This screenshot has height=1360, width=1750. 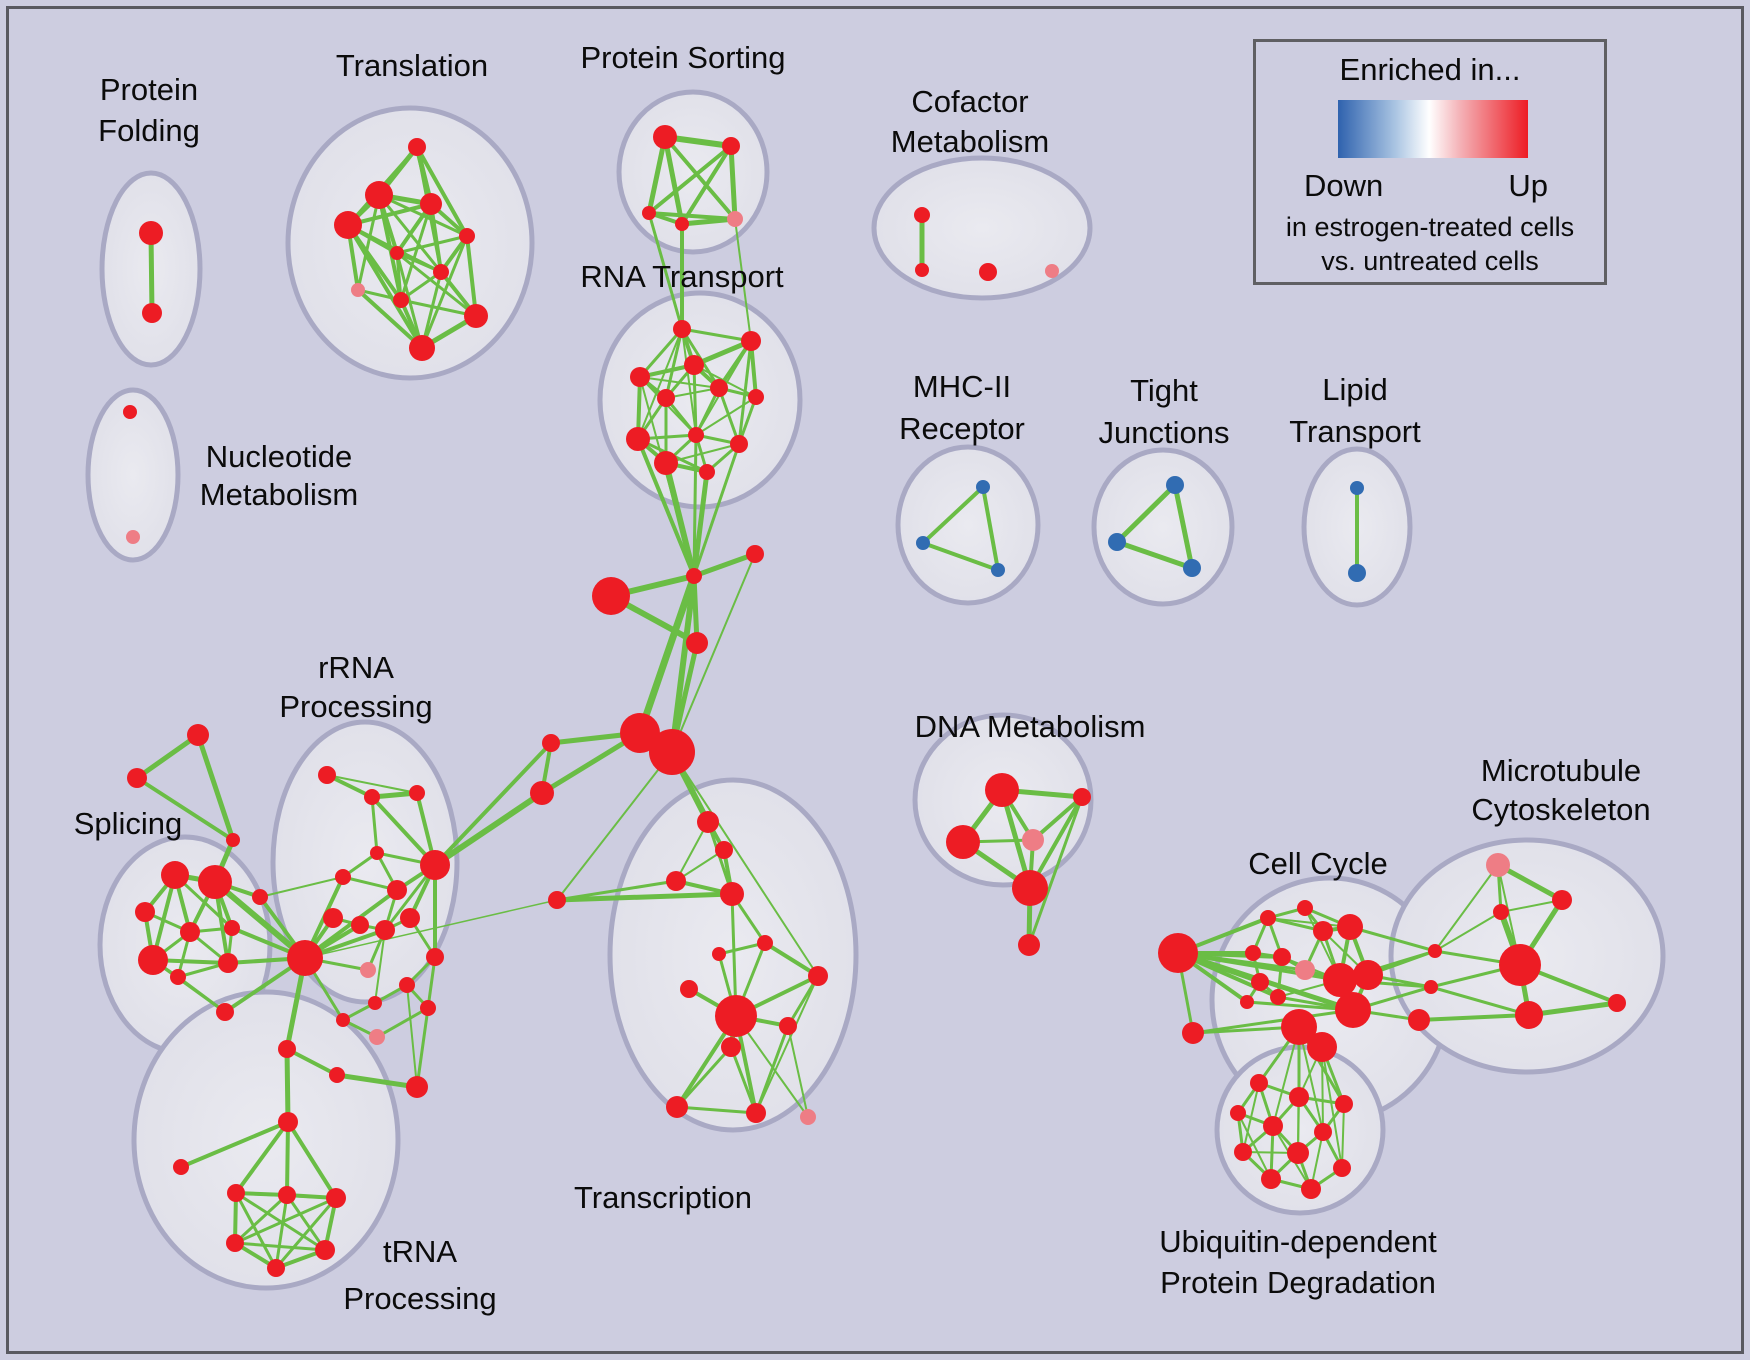 What do you see at coordinates (325, 1250) in the screenshot?
I see `node-TN10` at bounding box center [325, 1250].